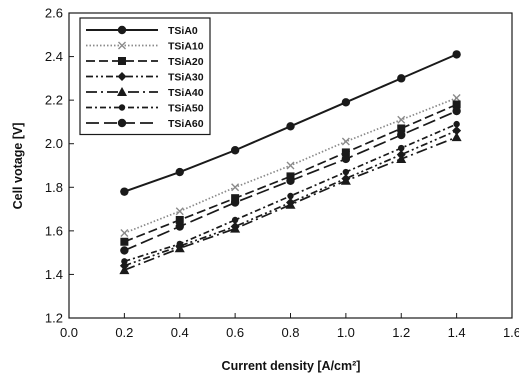 This screenshot has height=380, width=519. I want to click on legend-item: TSiA20, so click(145, 62).